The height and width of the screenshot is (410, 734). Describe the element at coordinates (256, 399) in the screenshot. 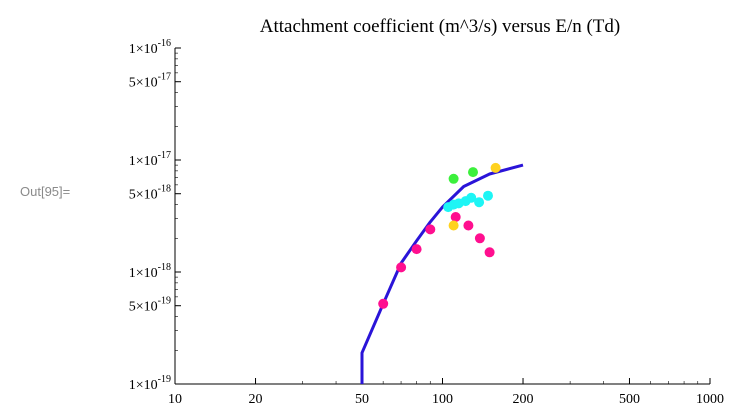

I see `x-tick-label: 20` at that location.